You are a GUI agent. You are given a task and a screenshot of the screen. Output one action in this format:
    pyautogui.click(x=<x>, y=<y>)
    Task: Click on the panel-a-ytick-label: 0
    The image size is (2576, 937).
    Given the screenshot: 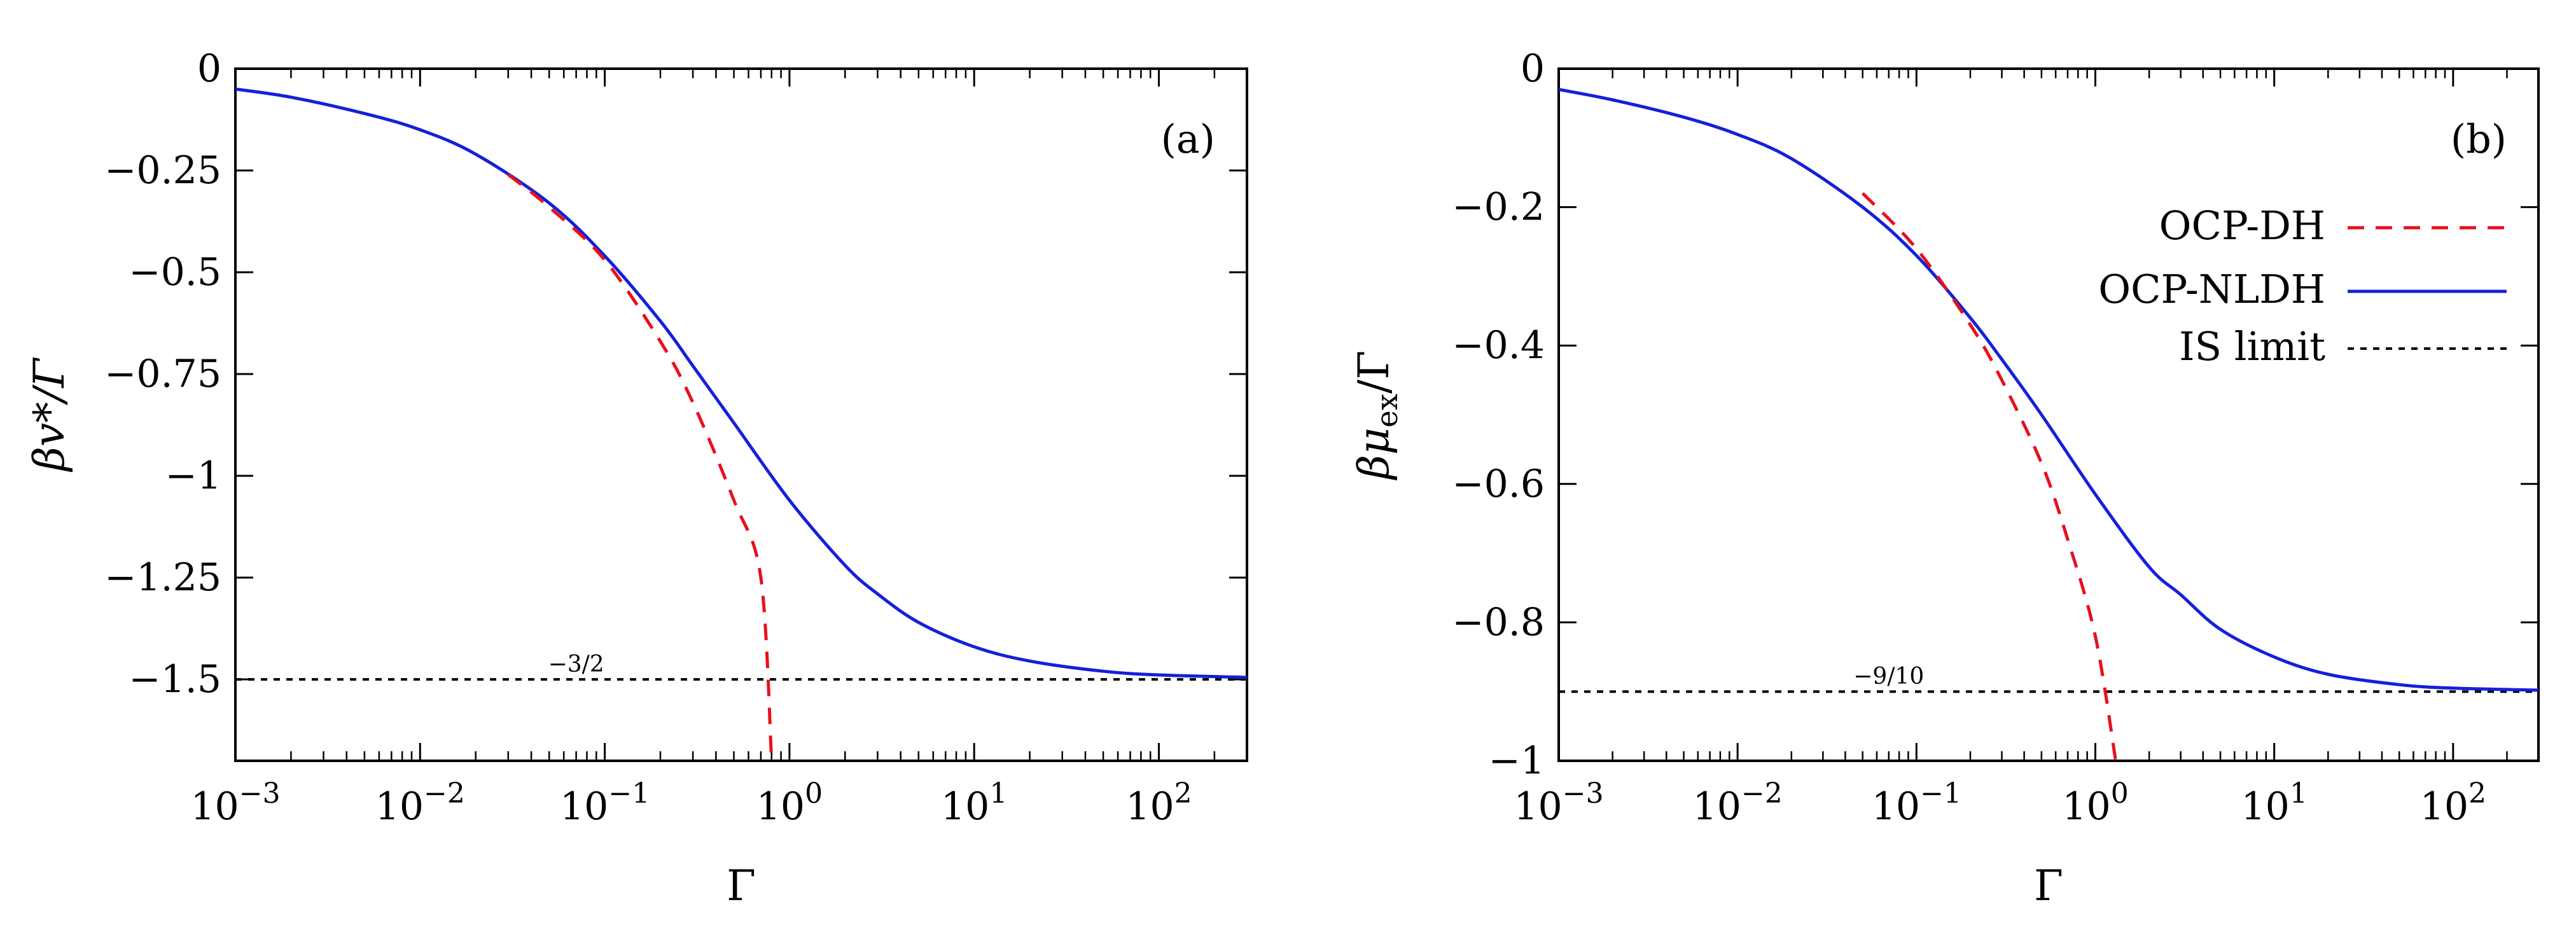 What is the action you would take?
    pyautogui.click(x=209, y=68)
    